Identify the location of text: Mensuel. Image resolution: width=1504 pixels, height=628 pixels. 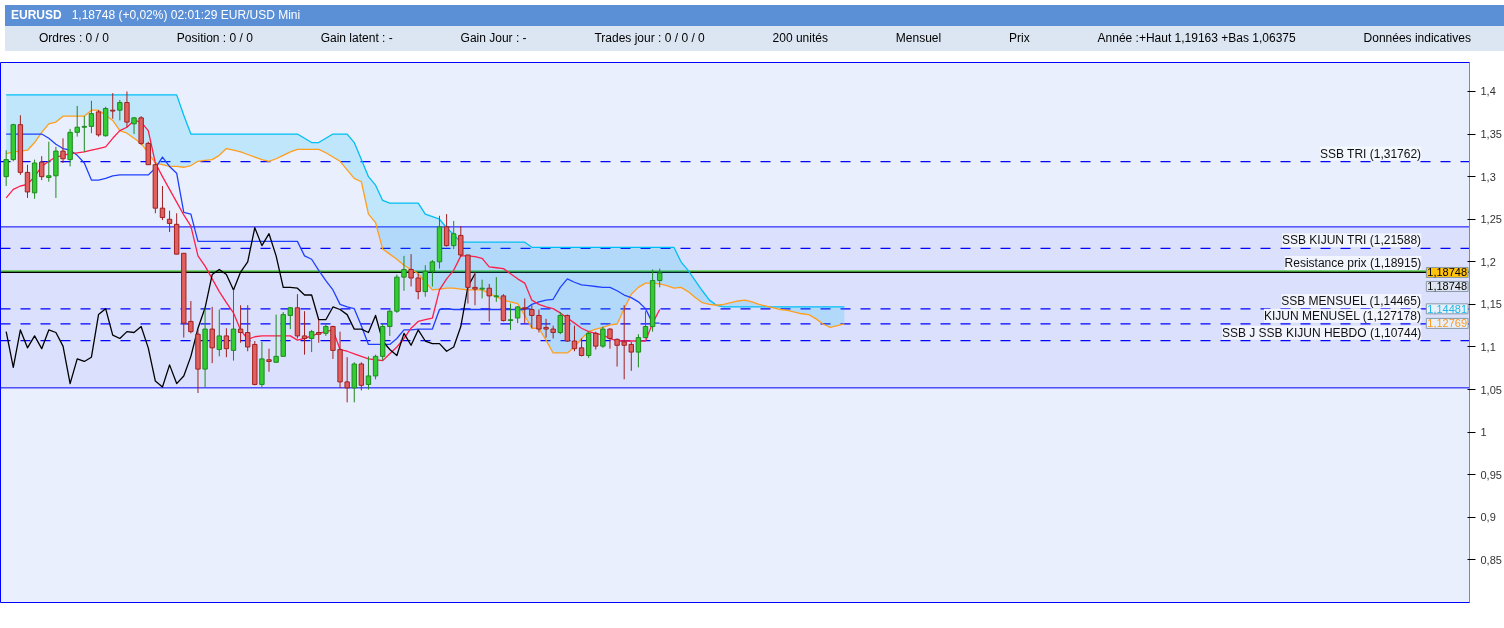
(918, 39).